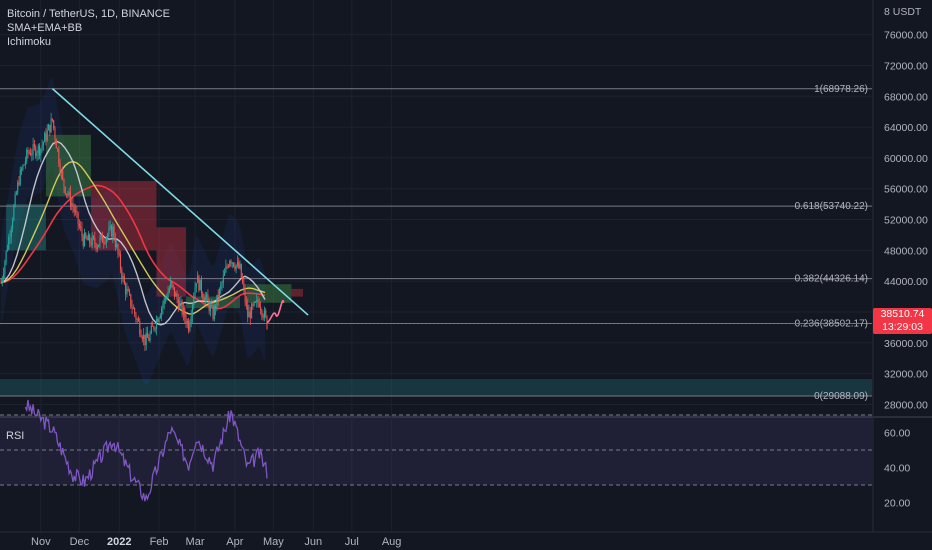 This screenshot has height=550, width=932. What do you see at coordinates (392, 542) in the screenshot?
I see `time-axis-label: Aug` at bounding box center [392, 542].